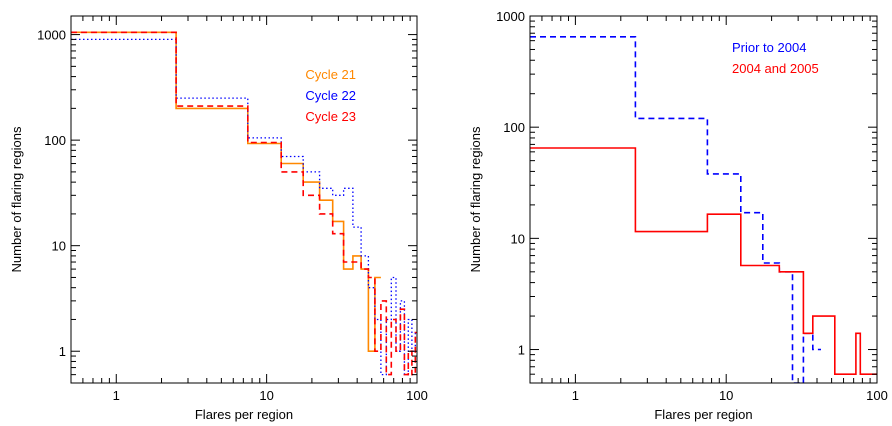  I want to click on right-chart-y-axis-label: Number of flaring regions, so click(475, 199).